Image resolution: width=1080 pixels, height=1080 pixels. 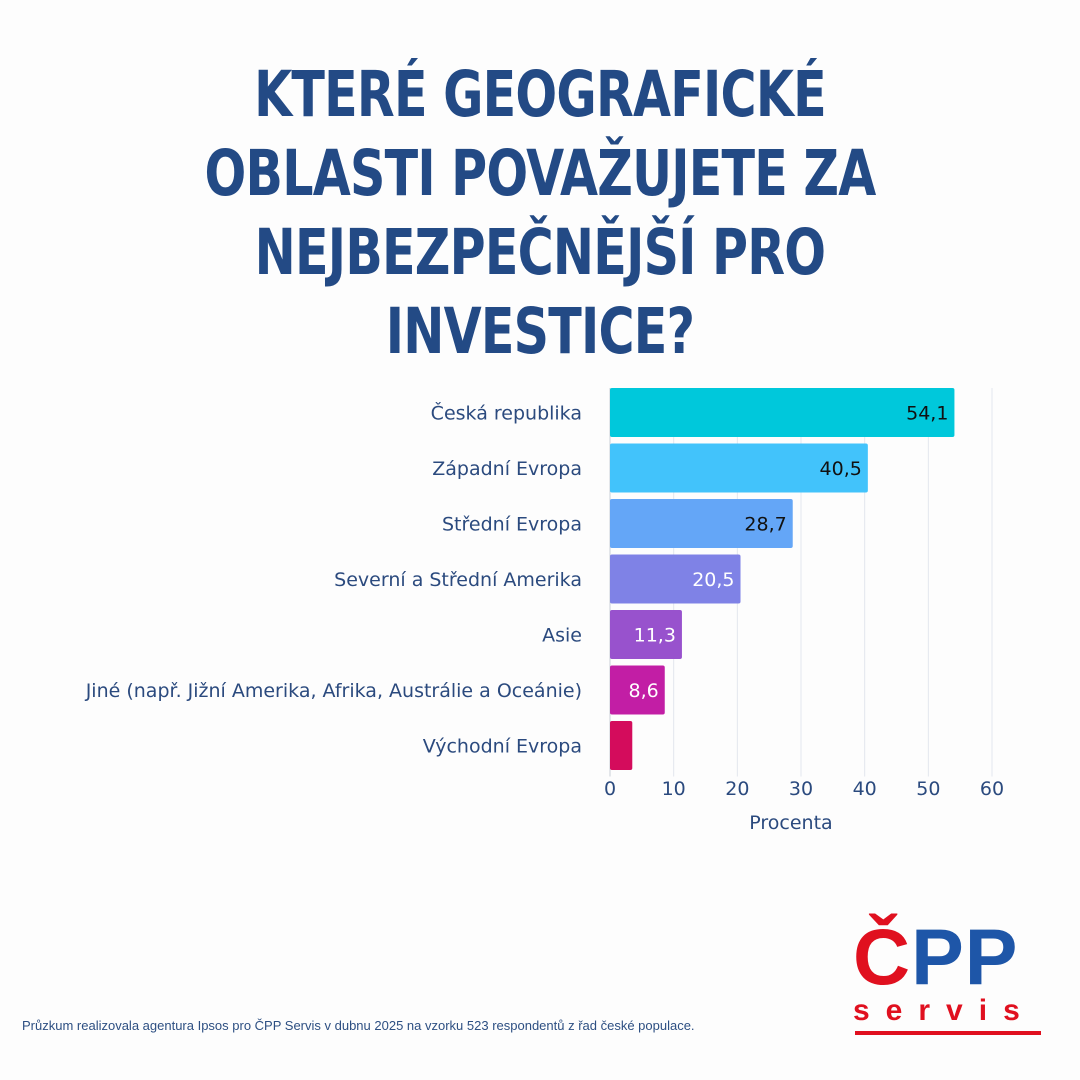 What do you see at coordinates (865, 789) in the screenshot?
I see `x-tick-label: 40` at bounding box center [865, 789].